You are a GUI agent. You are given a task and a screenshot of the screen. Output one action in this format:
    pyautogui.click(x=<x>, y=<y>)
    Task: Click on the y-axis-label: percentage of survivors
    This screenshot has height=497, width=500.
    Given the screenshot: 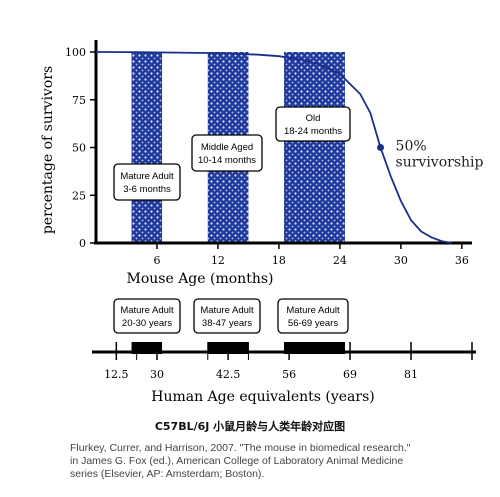 What is the action you would take?
    pyautogui.click(x=48, y=150)
    